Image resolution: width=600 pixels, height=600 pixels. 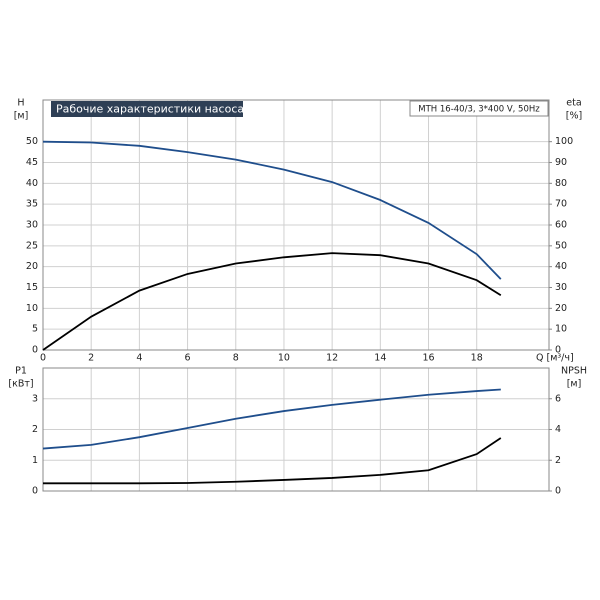 I want to click on y-tick-label: 50, so click(x=32, y=141).